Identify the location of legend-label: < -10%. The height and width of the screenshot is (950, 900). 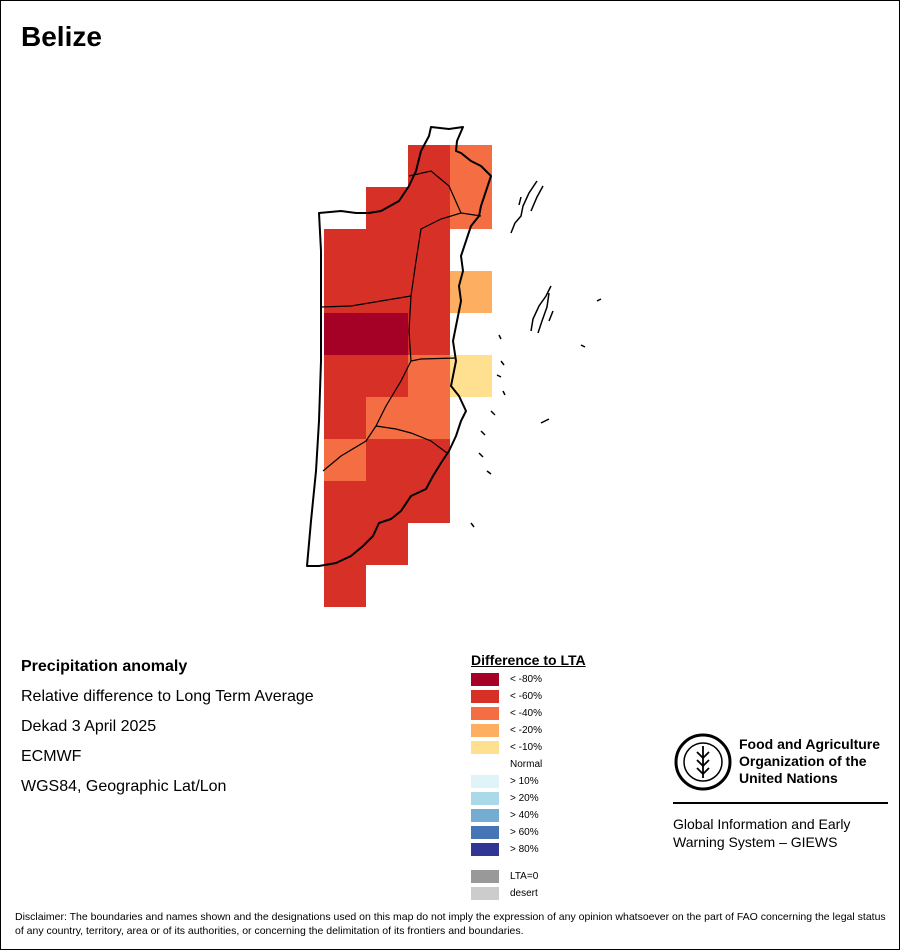
(526, 747).